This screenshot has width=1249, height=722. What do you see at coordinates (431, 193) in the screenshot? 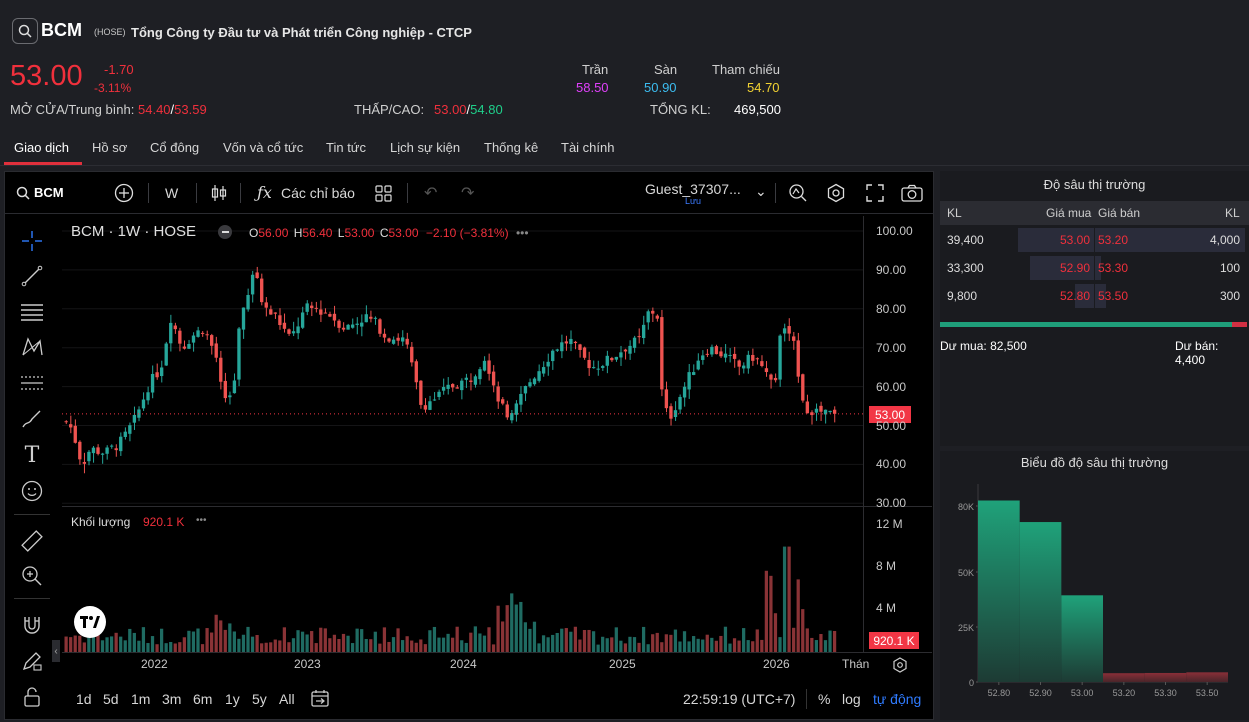
I see `undo-icon: ↶` at bounding box center [431, 193].